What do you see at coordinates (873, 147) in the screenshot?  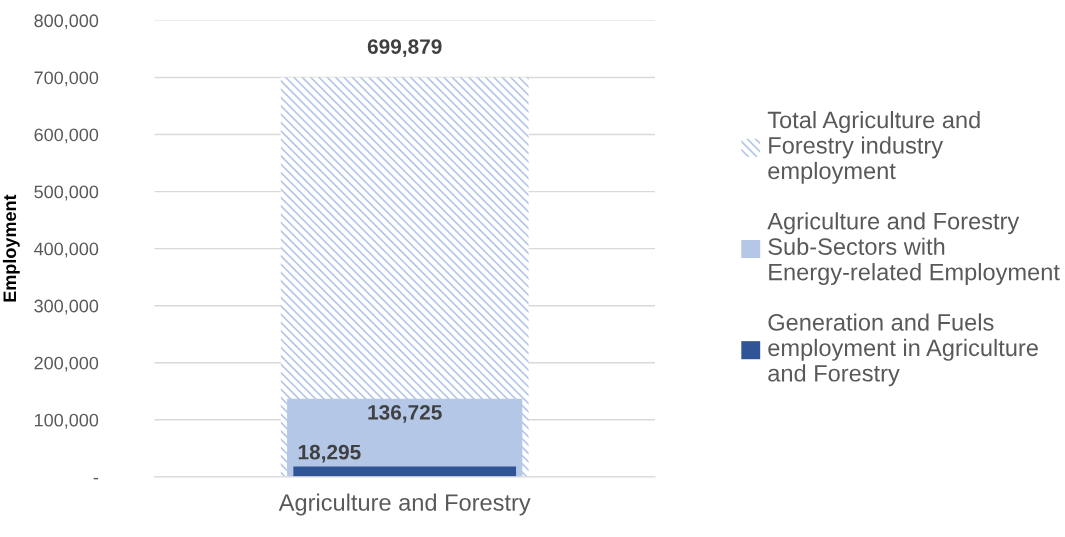 I see `legend-label: Total Agriculture and Forestry industry employment` at bounding box center [873, 147].